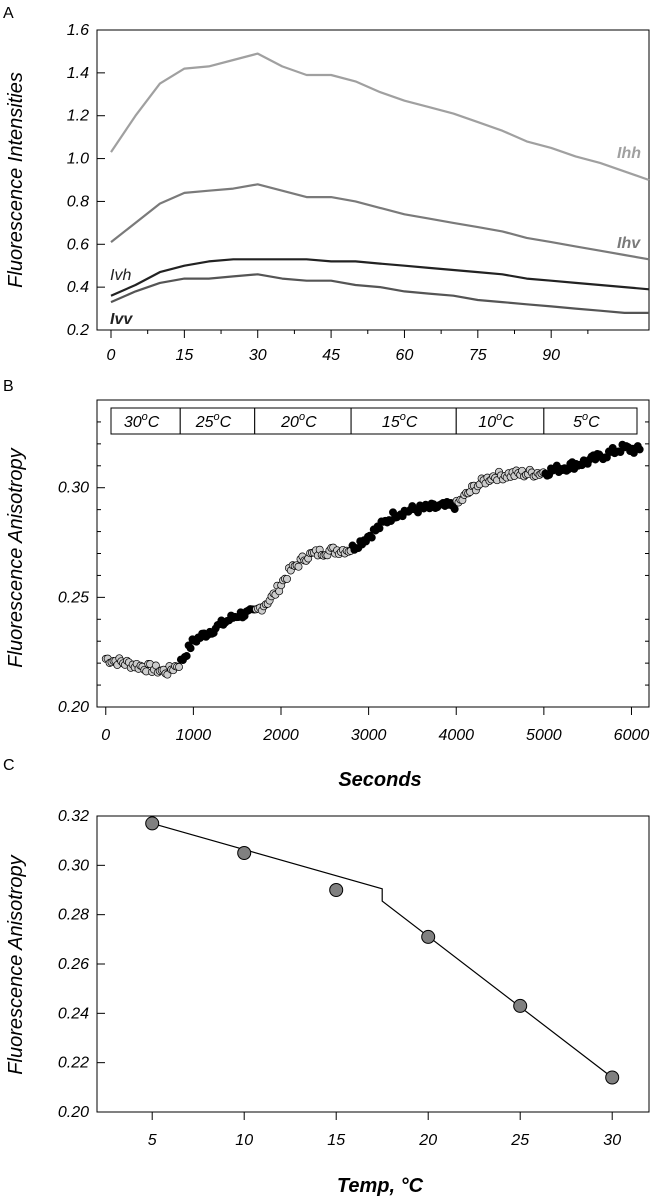 Image resolution: width=656 pixels, height=1199 pixels. What do you see at coordinates (405, 355) in the screenshot?
I see `panel-a-xtick-label: 60` at bounding box center [405, 355].